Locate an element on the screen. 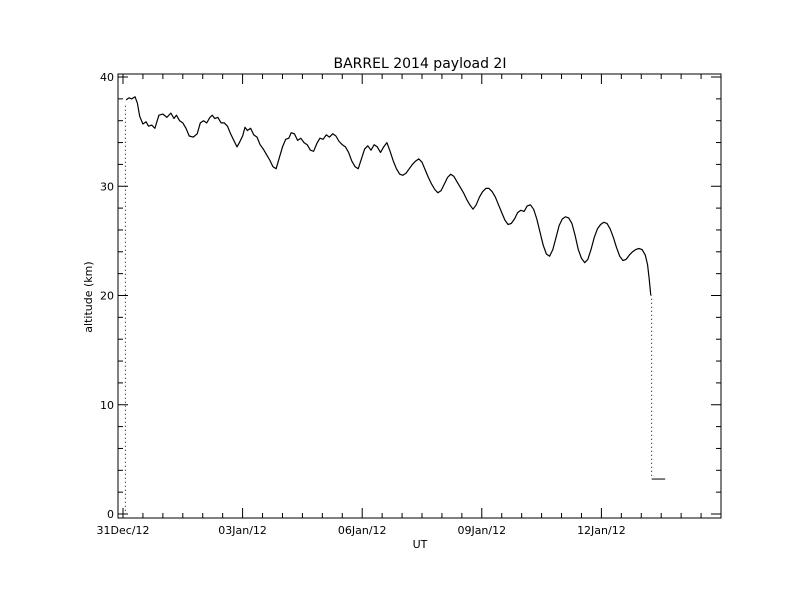 This screenshot has width=792, height=612. y-tick-label: 20 is located at coordinates (107, 296).